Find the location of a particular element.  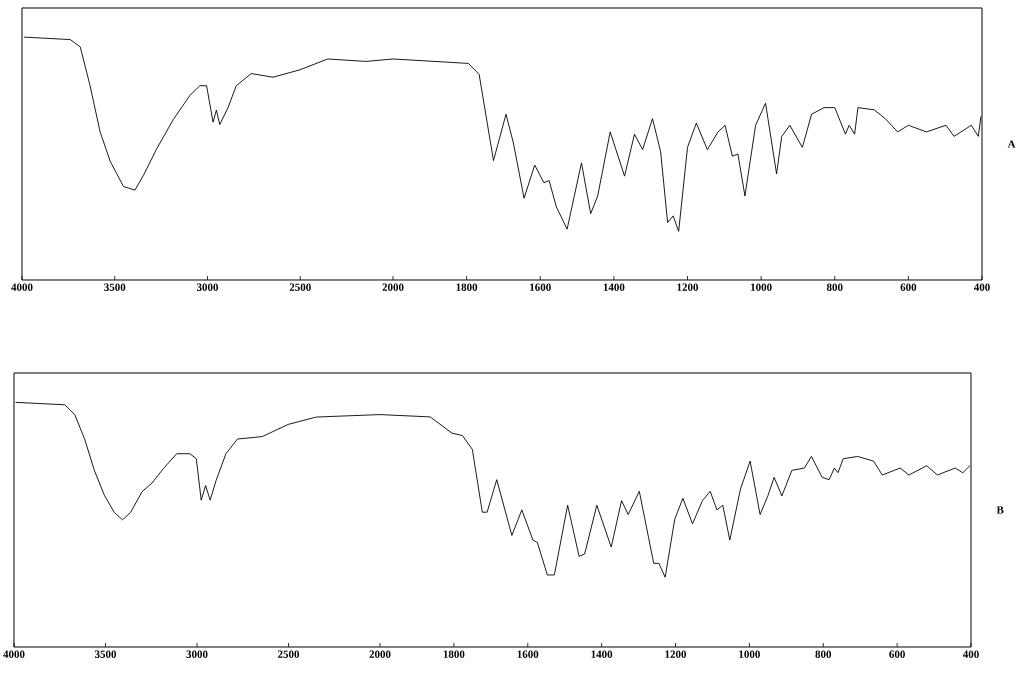

text: A is located at coordinates (1011, 144).